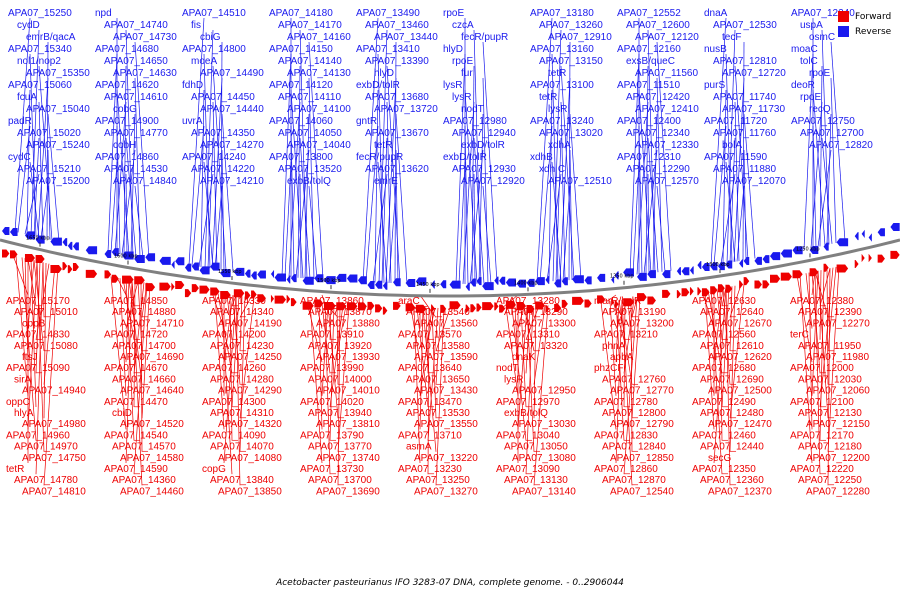  I want to click on gene-label: asmA, so click(419, 447).